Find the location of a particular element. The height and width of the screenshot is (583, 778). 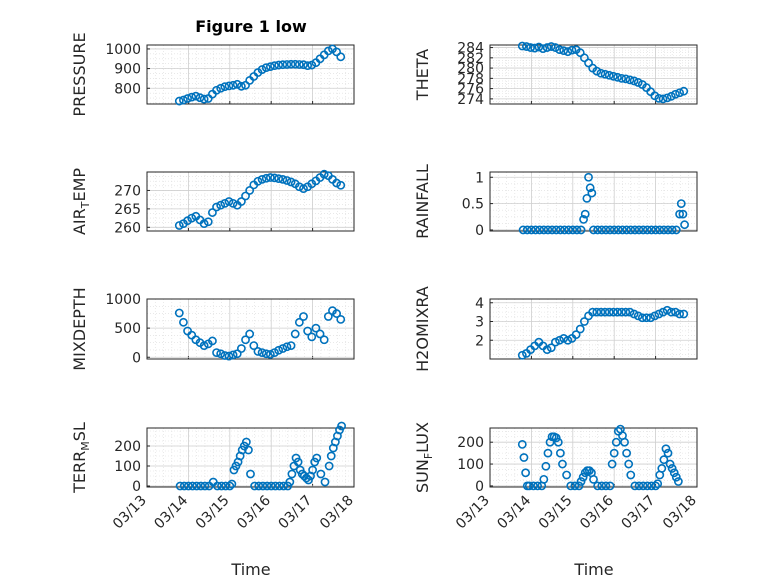

x-tick-label: 03/13 is located at coordinates (473, 513).